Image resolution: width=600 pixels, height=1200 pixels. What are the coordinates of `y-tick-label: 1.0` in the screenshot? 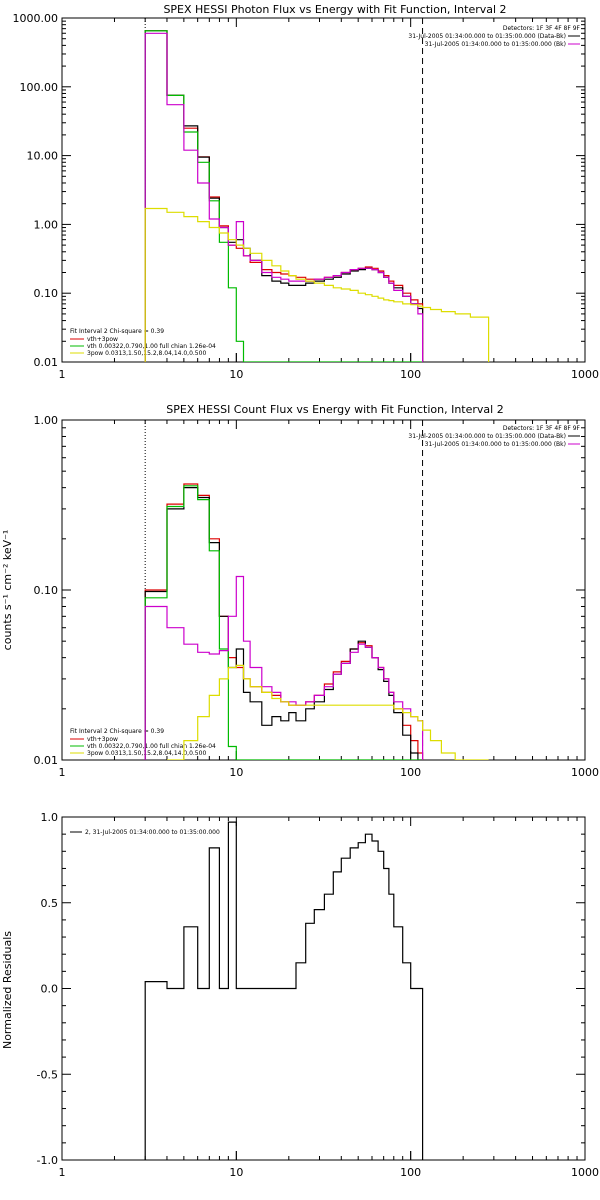 It's located at (50, 817).